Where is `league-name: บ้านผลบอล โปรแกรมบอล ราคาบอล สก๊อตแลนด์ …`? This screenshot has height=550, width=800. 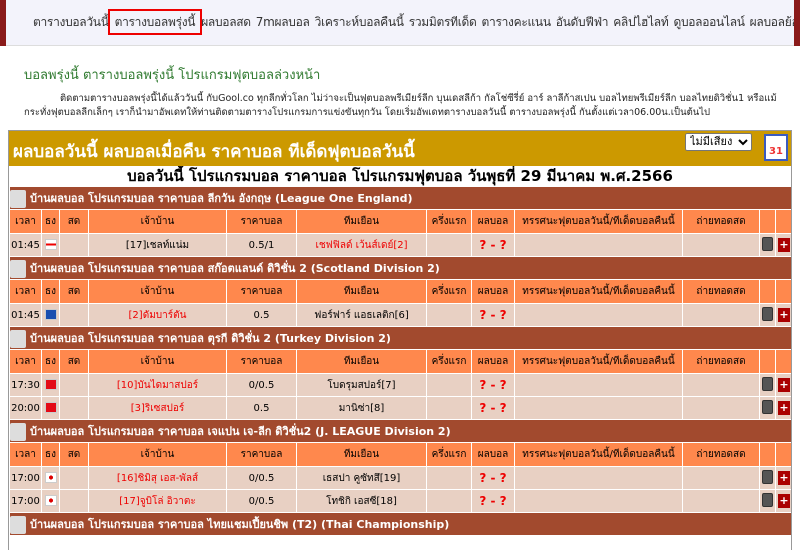 league-name: บ้านผลบอล โปรแกรมบอล ราคาบอล สก๊อตแลนด์ … is located at coordinates (235, 268).